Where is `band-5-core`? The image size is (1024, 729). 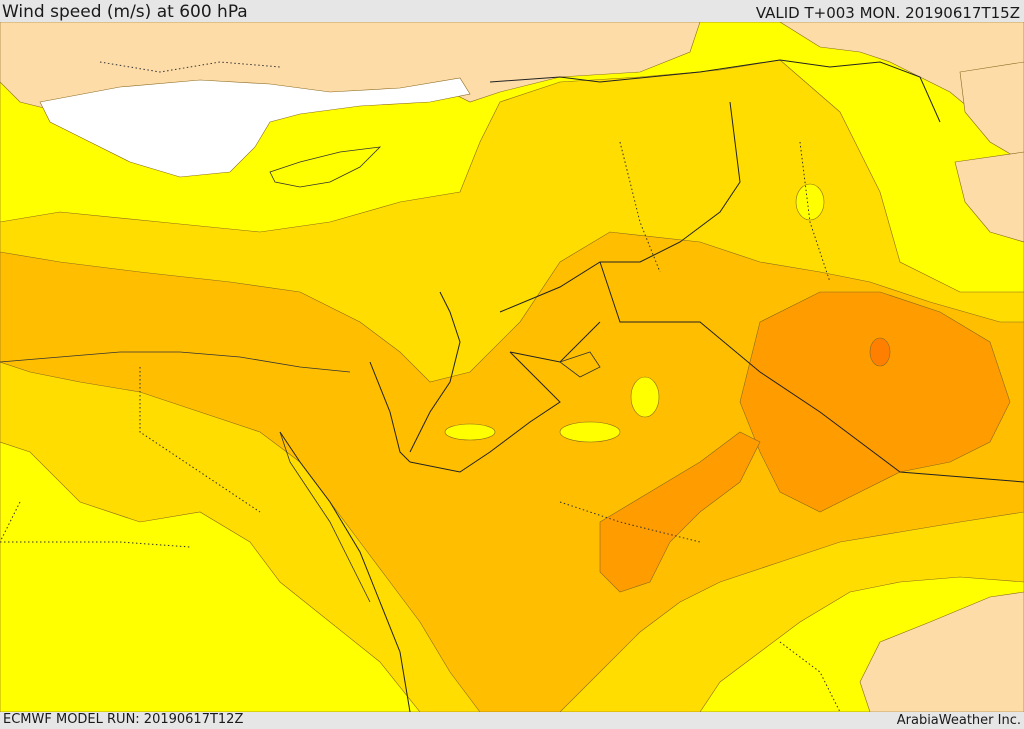 band-5-core is located at coordinates (880, 352).